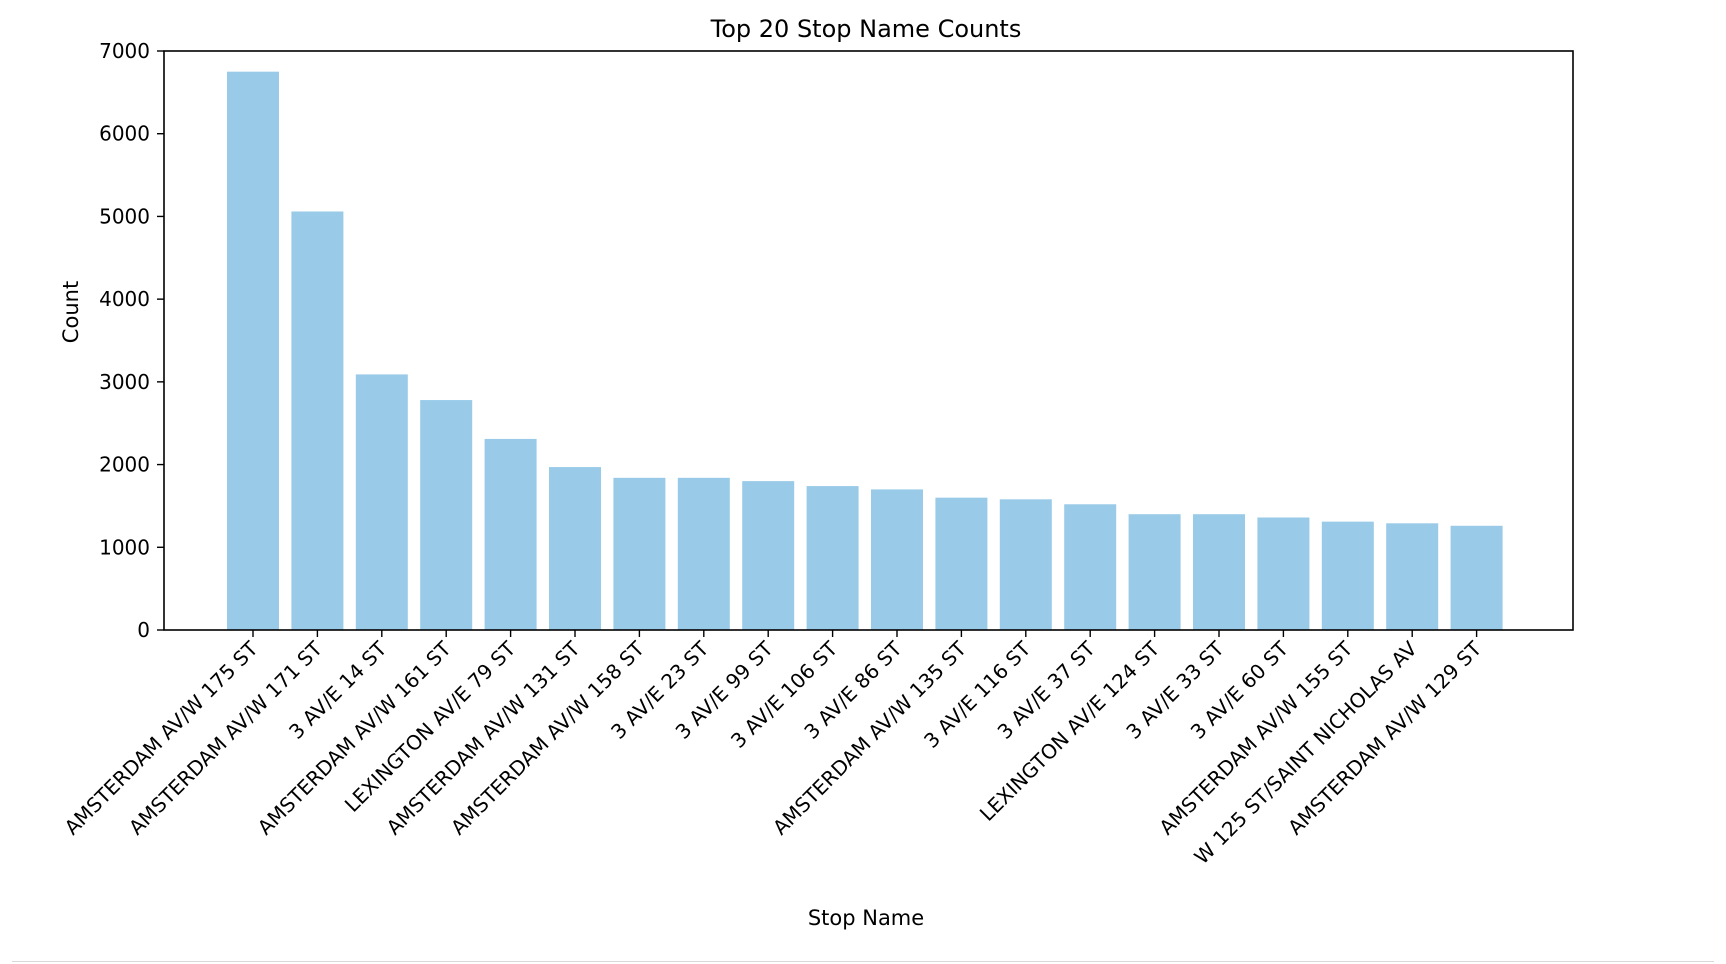 The height and width of the screenshot is (964, 1726). What do you see at coordinates (124, 51) in the screenshot?
I see `y-tick-label: 7000` at bounding box center [124, 51].